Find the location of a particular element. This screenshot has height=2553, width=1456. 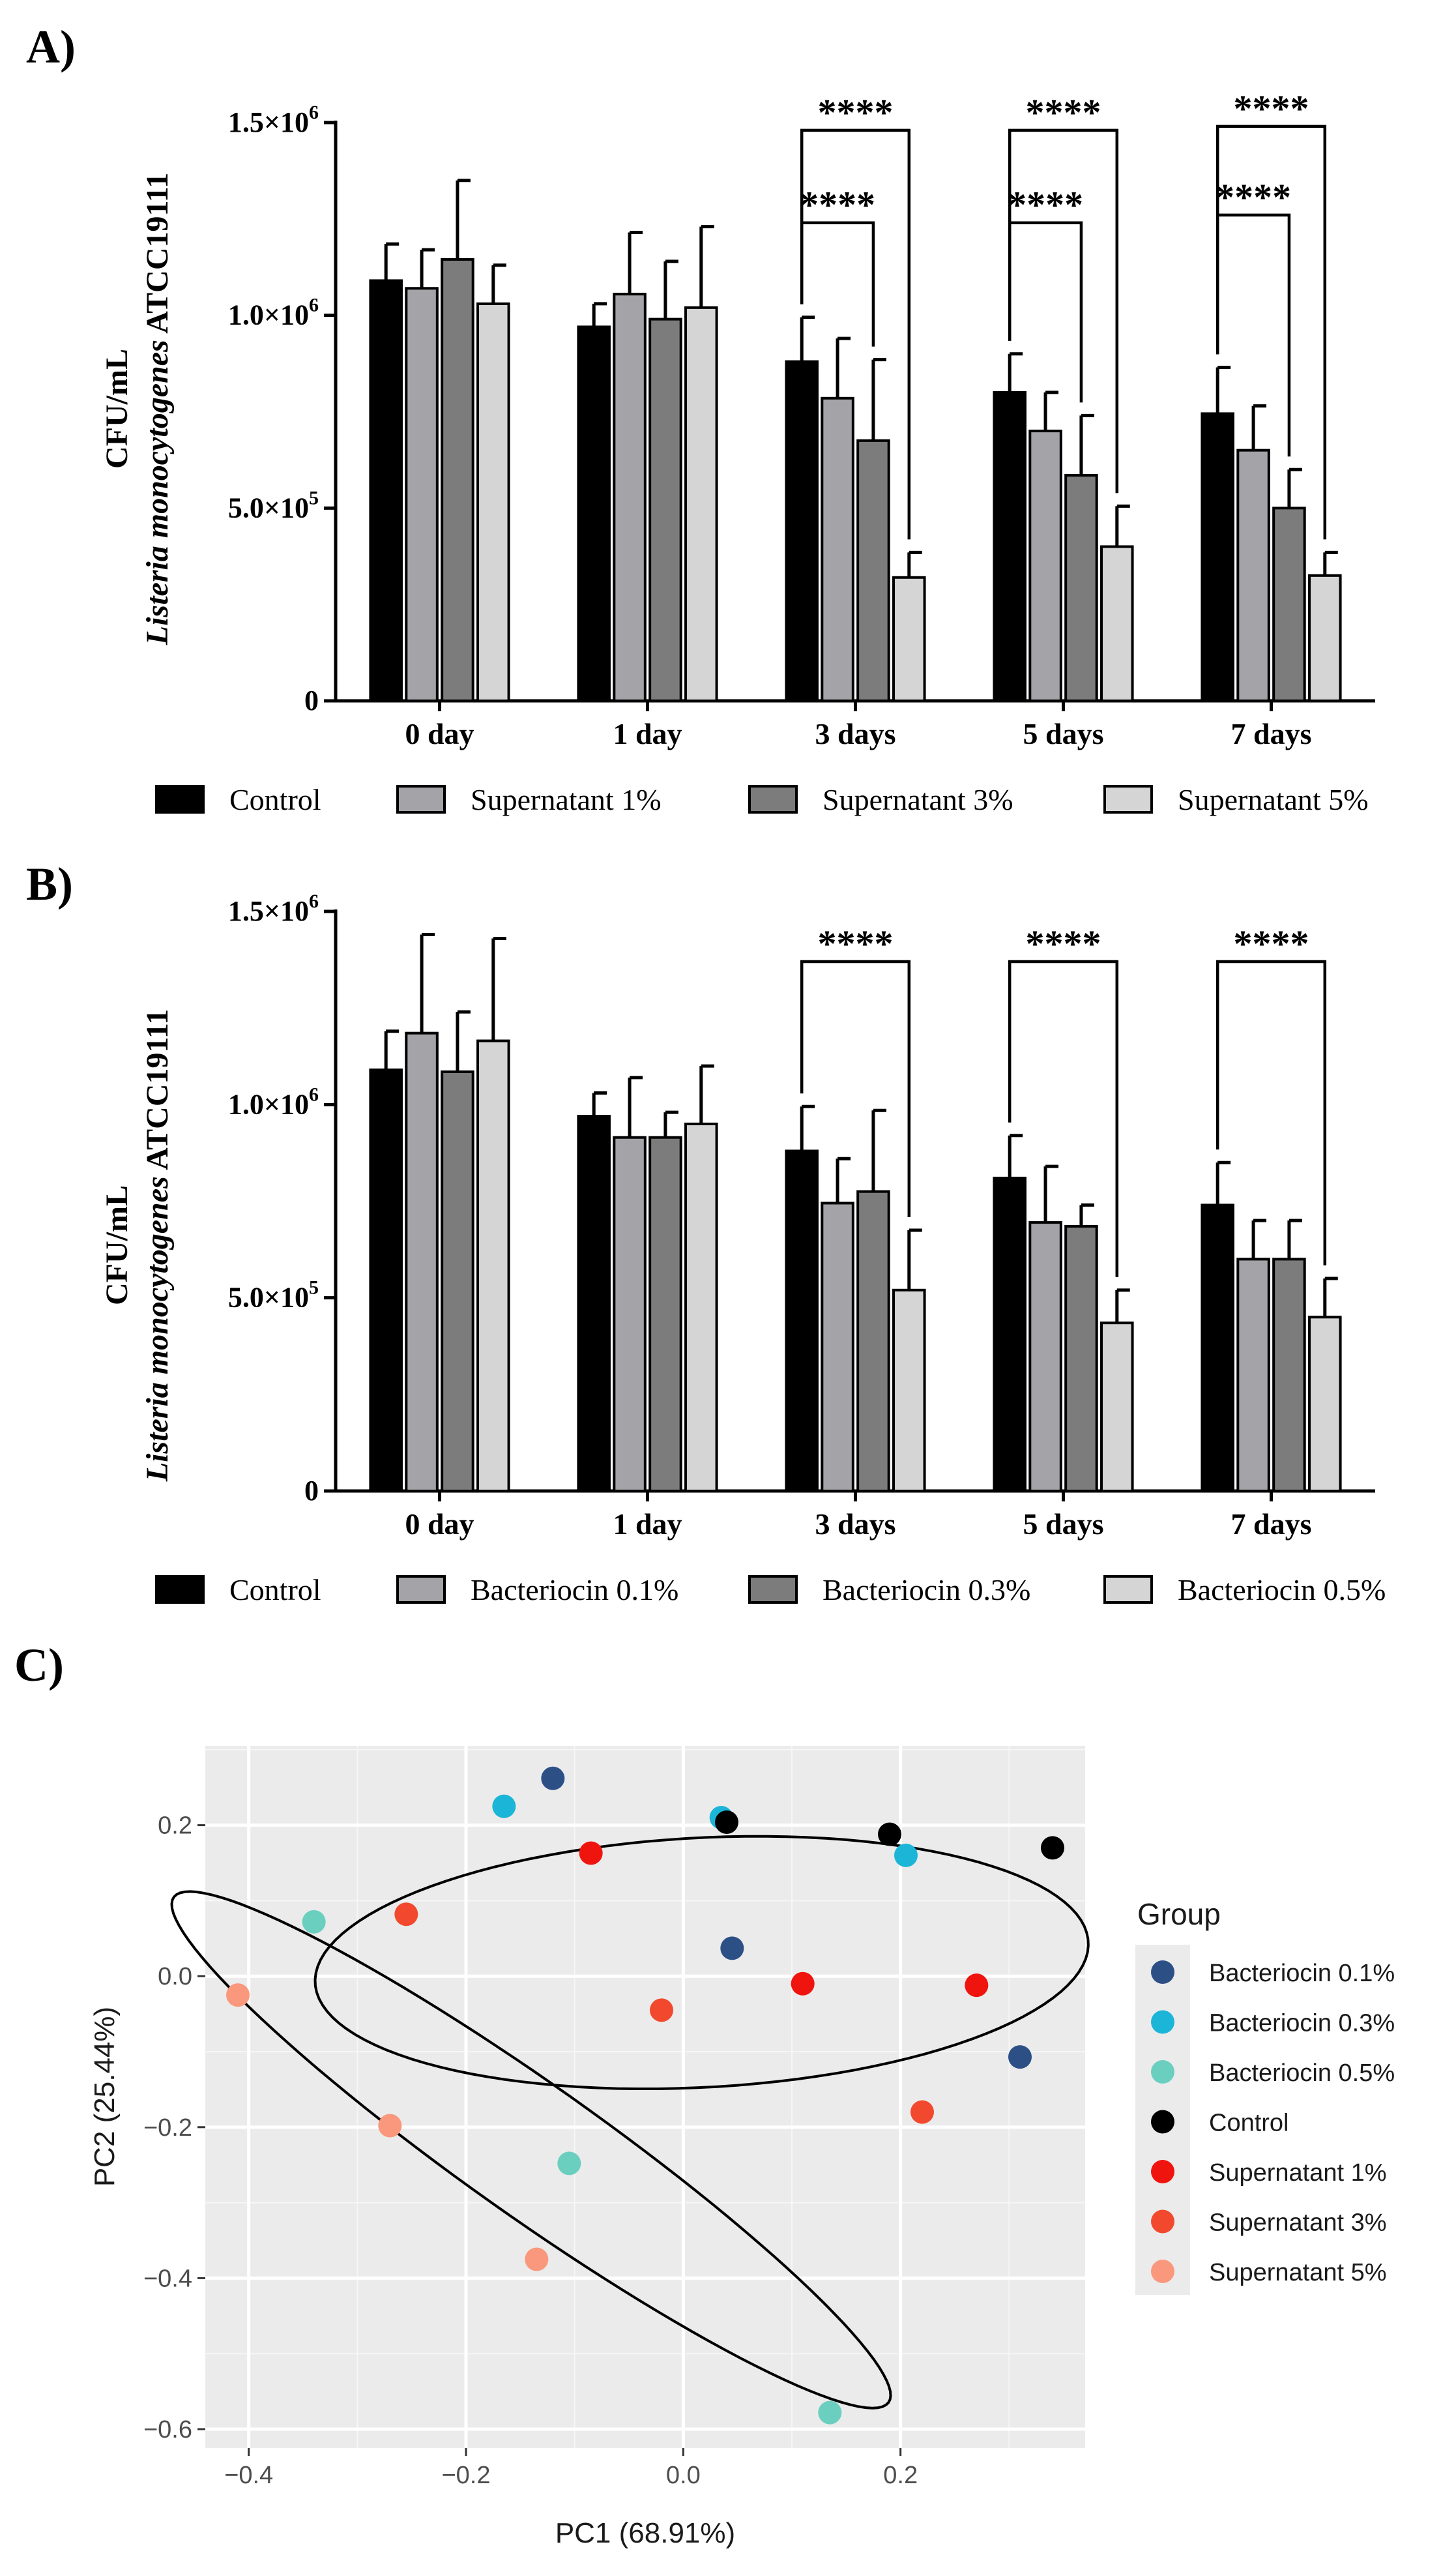

pca-axes: −0.4 −0.2 0.0 0.2 0.2 0.0 −0.2 −0.4 −0.6 is located at coordinates (530, 2150).